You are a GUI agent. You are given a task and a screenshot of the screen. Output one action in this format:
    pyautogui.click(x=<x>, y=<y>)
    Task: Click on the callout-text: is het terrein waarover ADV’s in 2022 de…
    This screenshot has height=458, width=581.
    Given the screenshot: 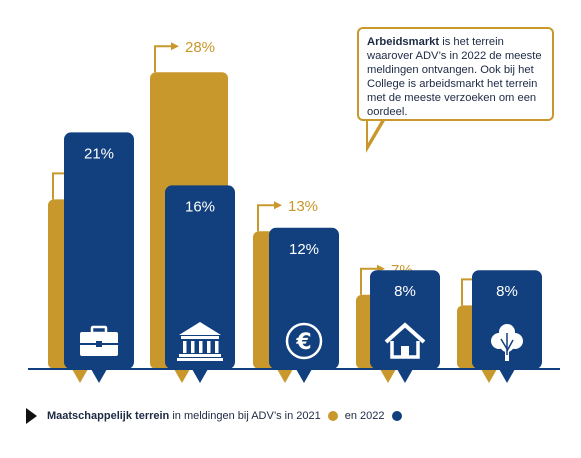 What is the action you would take?
    pyautogui.click(x=454, y=77)
    